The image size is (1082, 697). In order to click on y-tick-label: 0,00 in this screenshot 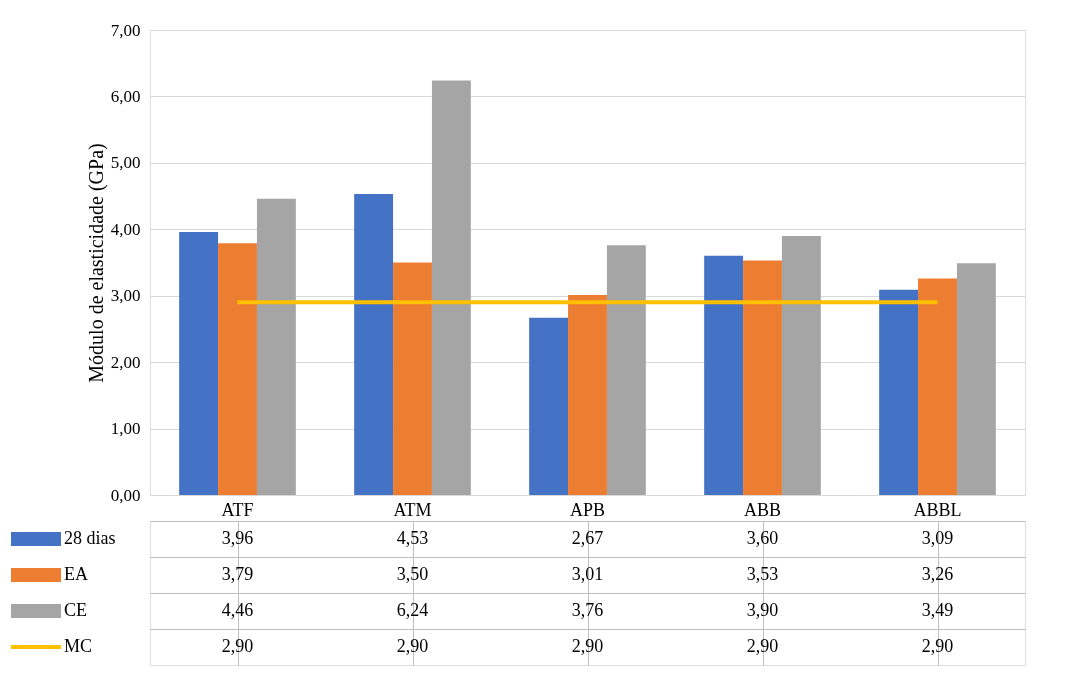, I will do `click(125, 495)`.